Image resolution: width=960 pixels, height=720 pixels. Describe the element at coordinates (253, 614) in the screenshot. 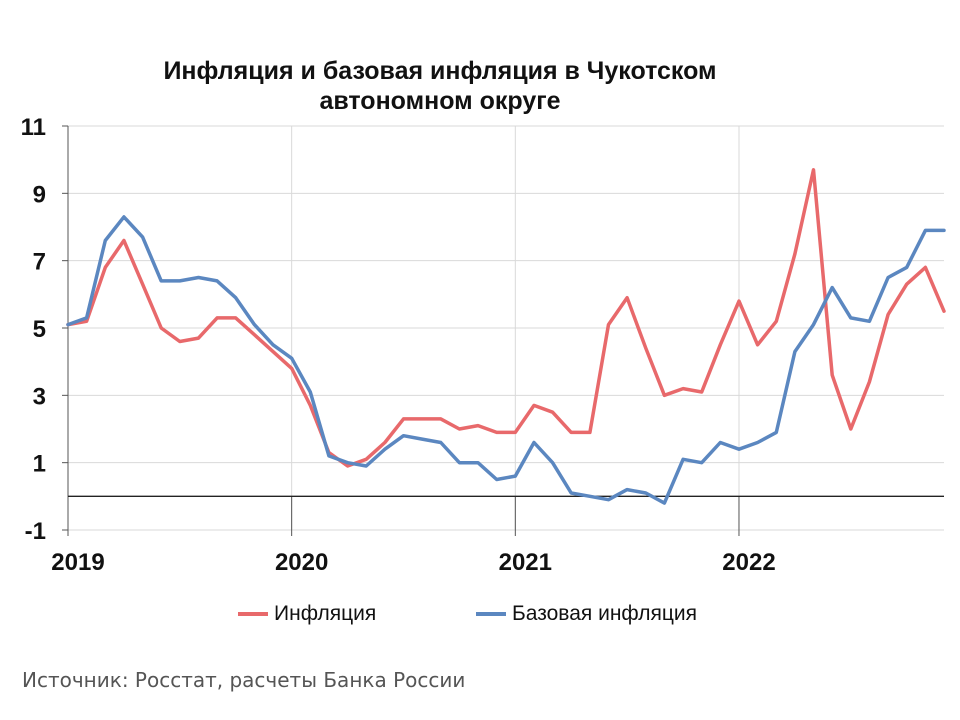

I see `legend-swatch-inflation` at that location.